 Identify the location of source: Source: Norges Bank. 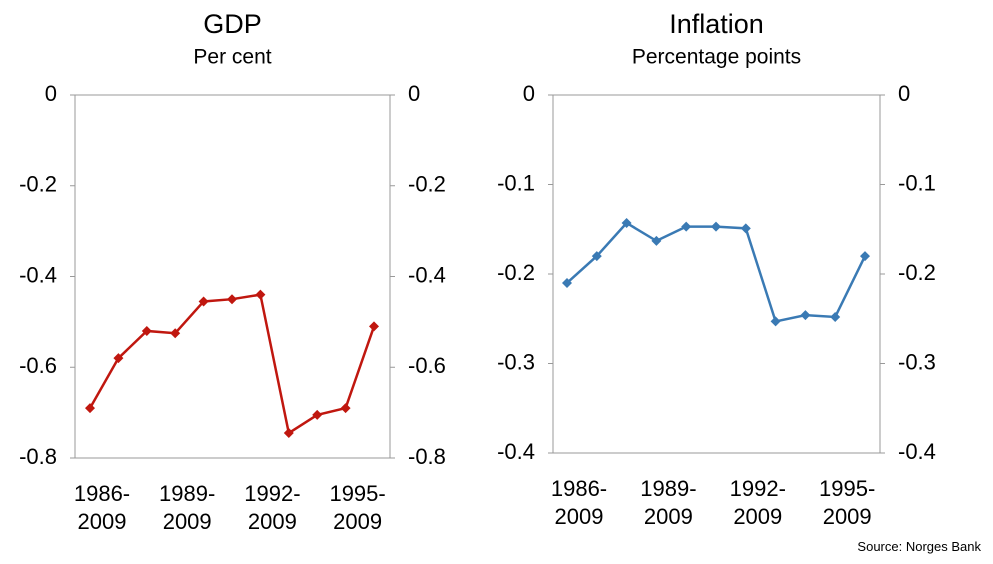
(919, 546).